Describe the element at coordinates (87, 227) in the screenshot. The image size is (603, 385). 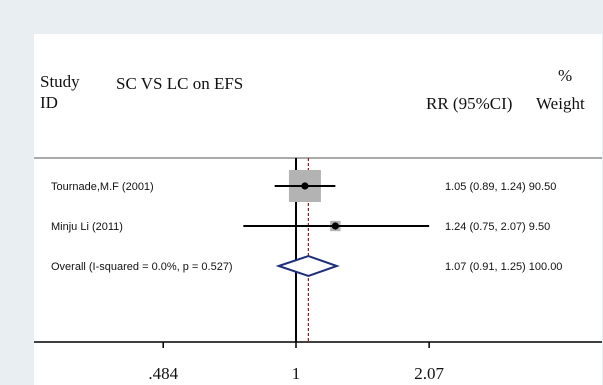
I see `study-label: Minju Li (2011)` at that location.